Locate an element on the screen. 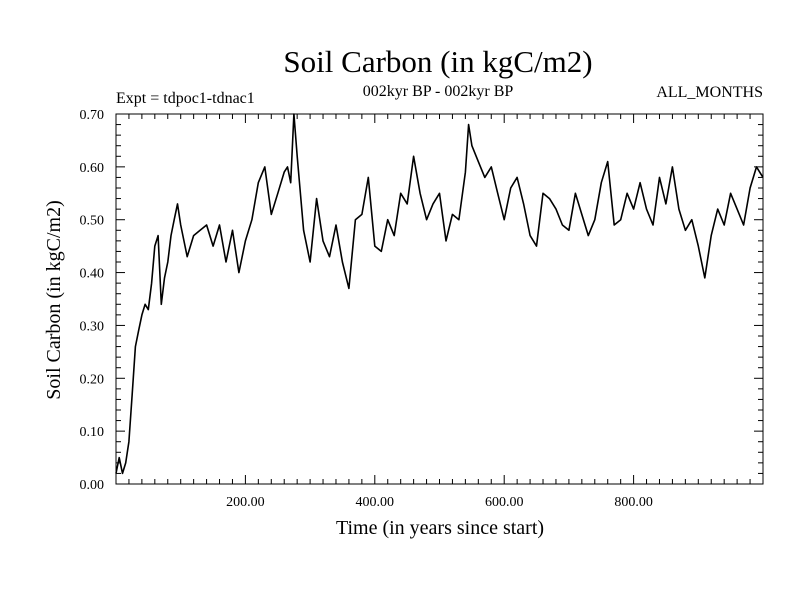 The height and width of the screenshot is (600, 800). y-tick-label: 0.20 is located at coordinates (92, 379).